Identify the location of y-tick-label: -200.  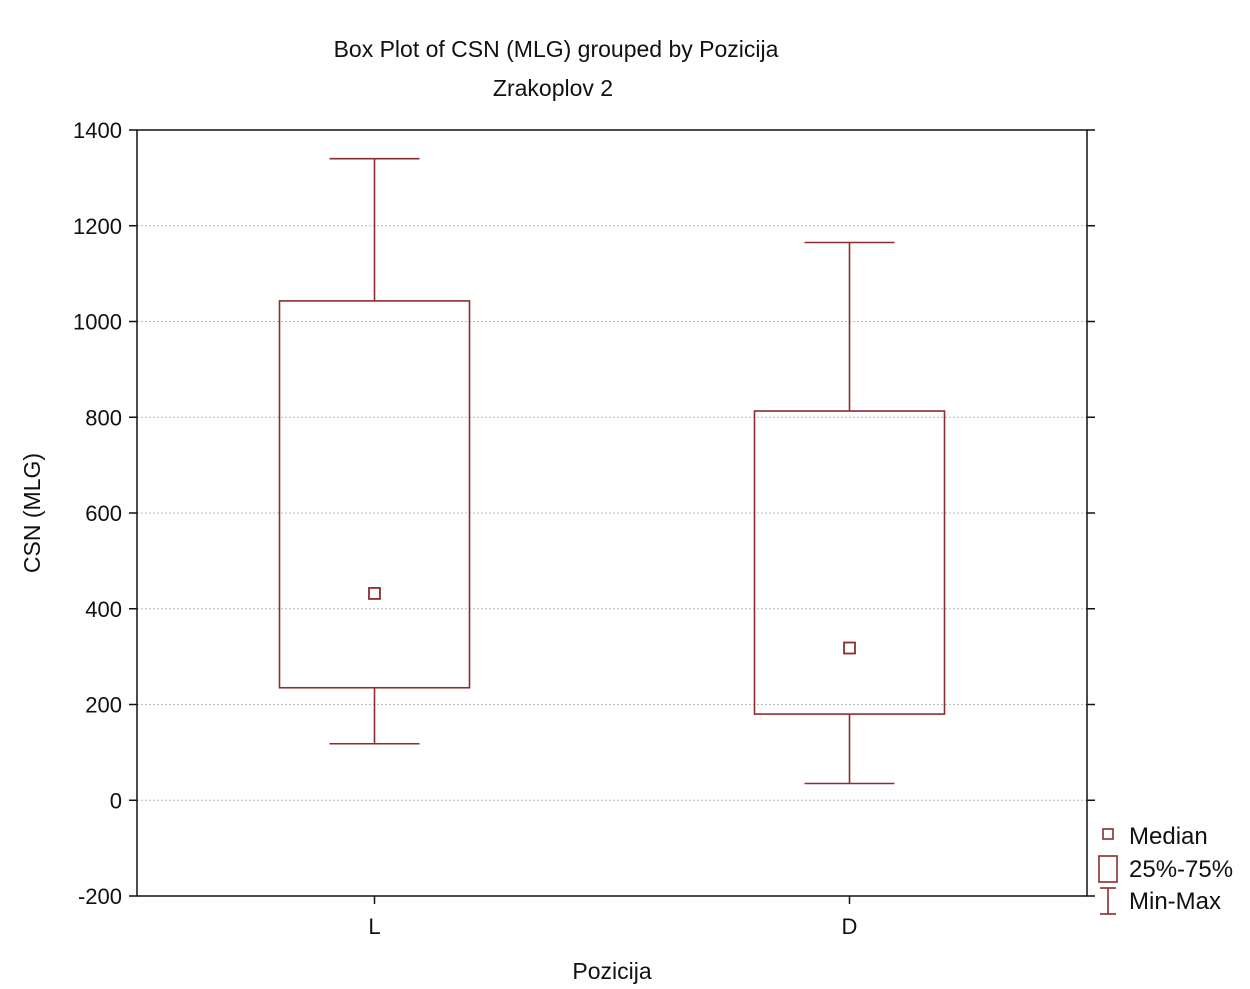
(100, 896).